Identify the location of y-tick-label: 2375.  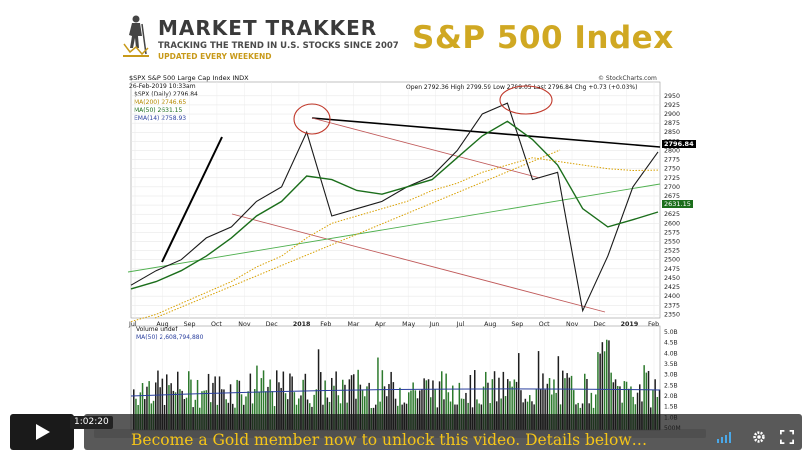
(672, 305).